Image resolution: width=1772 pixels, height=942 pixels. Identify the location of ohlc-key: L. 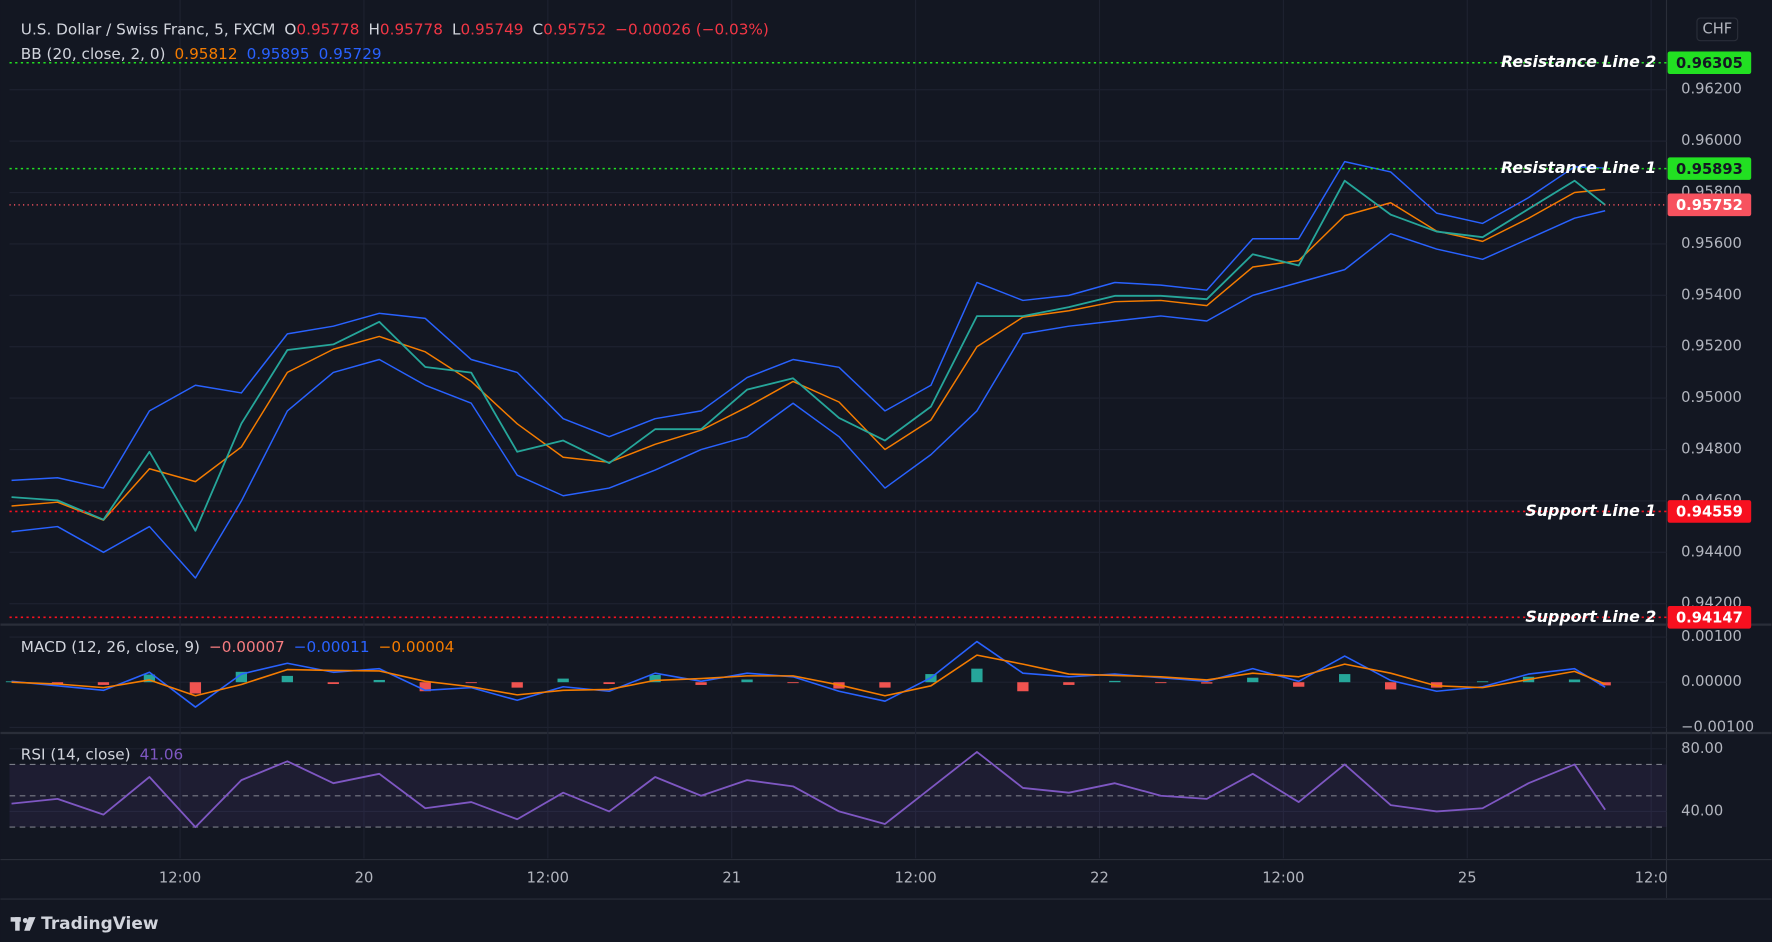
(456, 29).